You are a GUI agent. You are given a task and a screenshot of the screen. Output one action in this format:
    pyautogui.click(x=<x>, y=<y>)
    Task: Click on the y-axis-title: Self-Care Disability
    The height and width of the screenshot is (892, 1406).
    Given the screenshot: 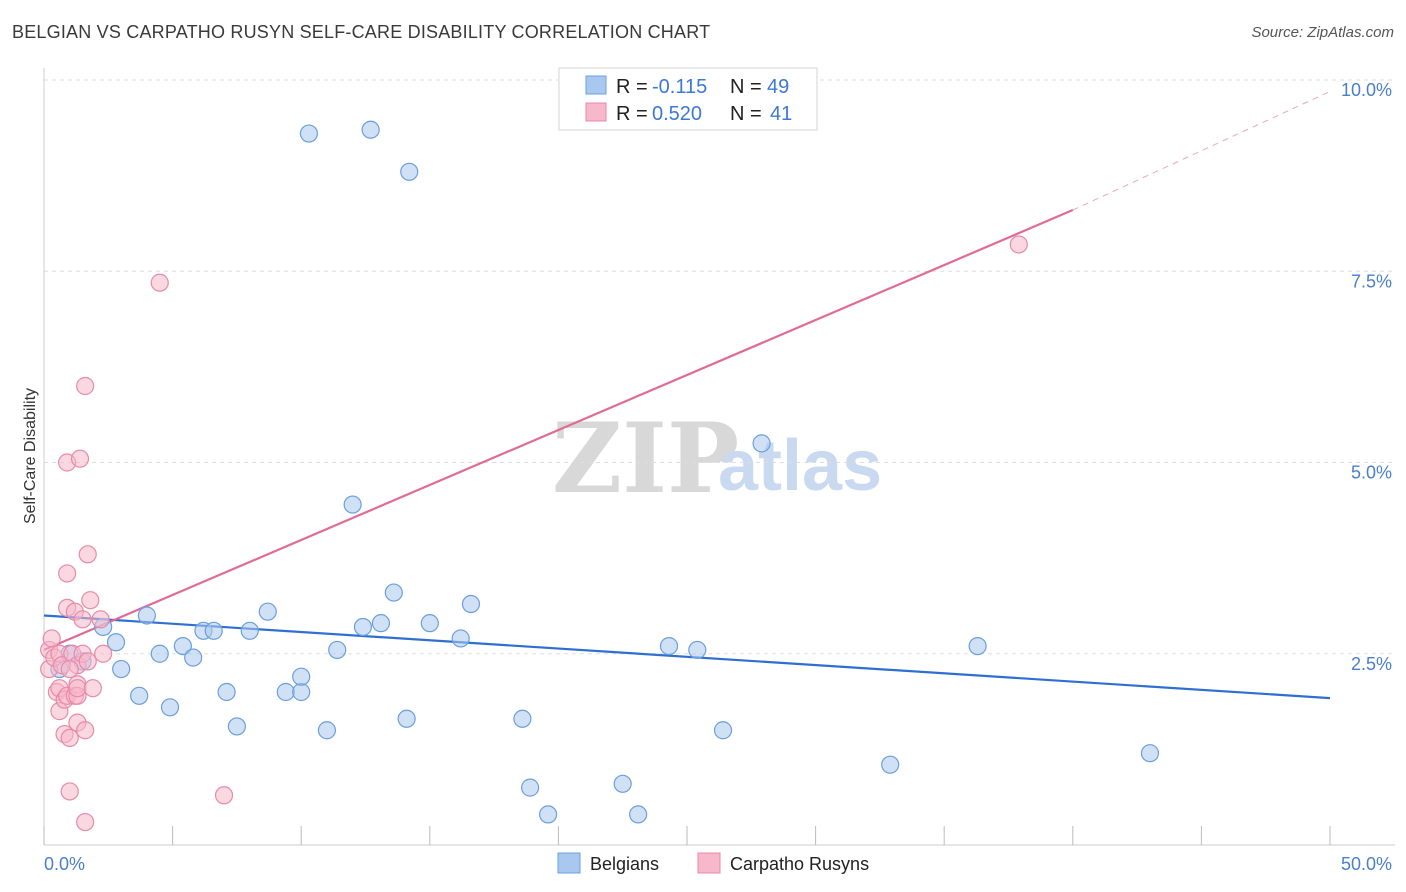 What is the action you would take?
    pyautogui.click(x=30, y=456)
    